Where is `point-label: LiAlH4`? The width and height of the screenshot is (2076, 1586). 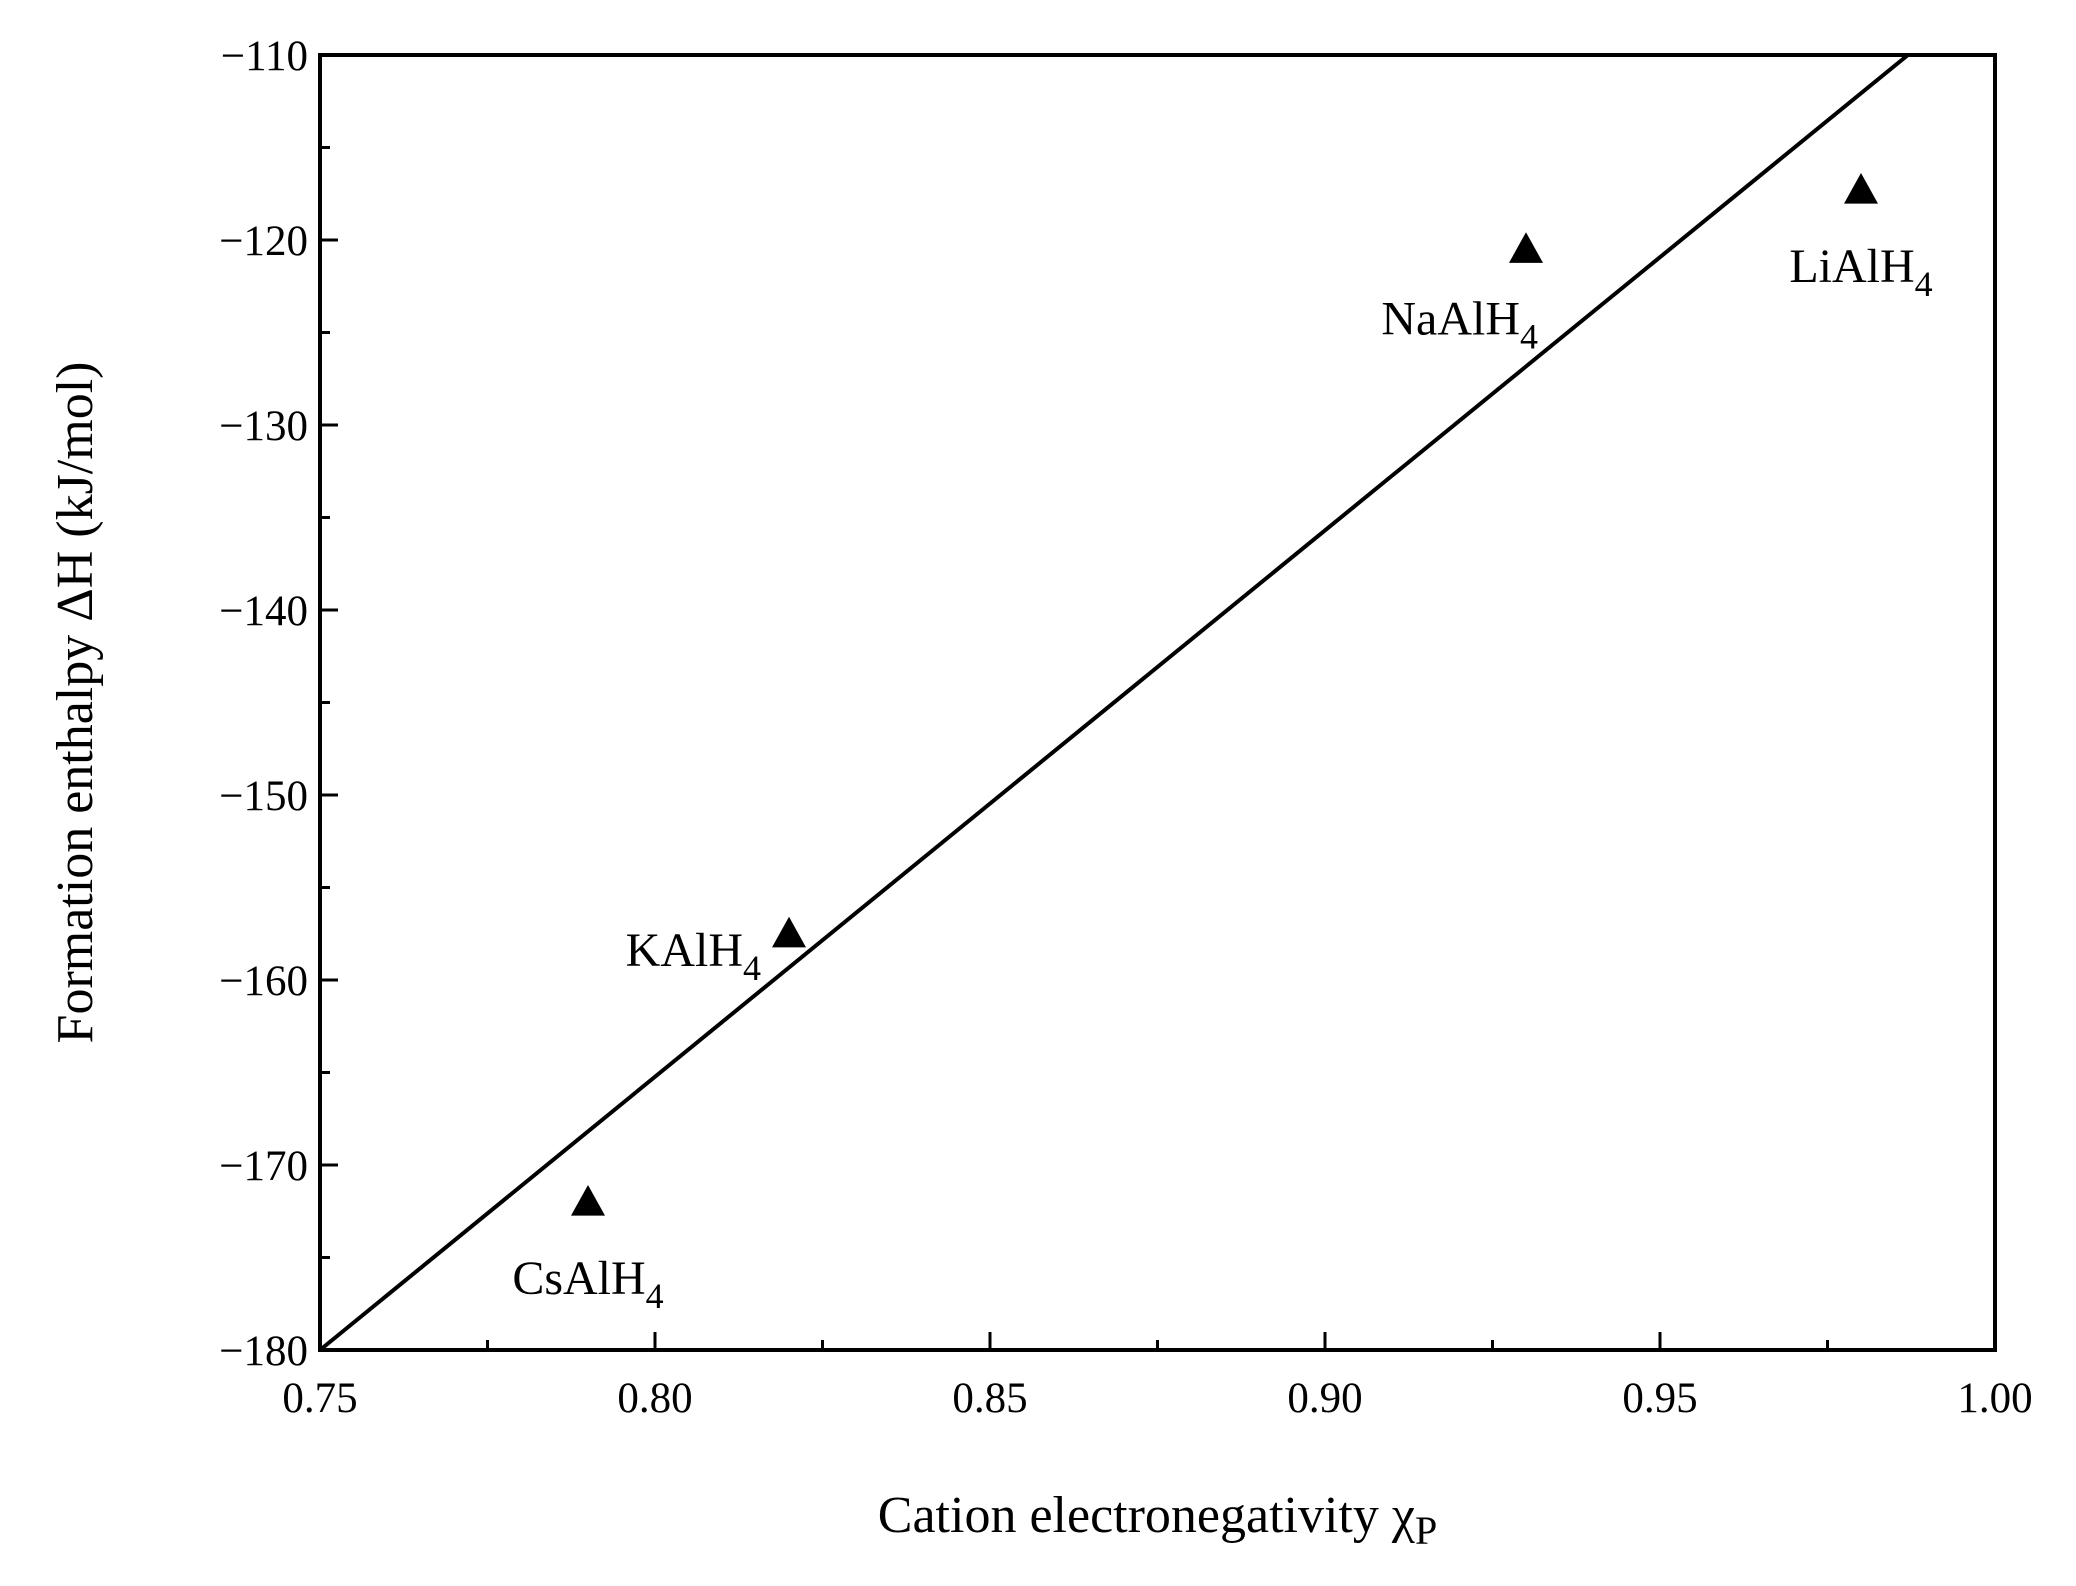
point-label: LiAlH4 is located at coordinates (1860, 272).